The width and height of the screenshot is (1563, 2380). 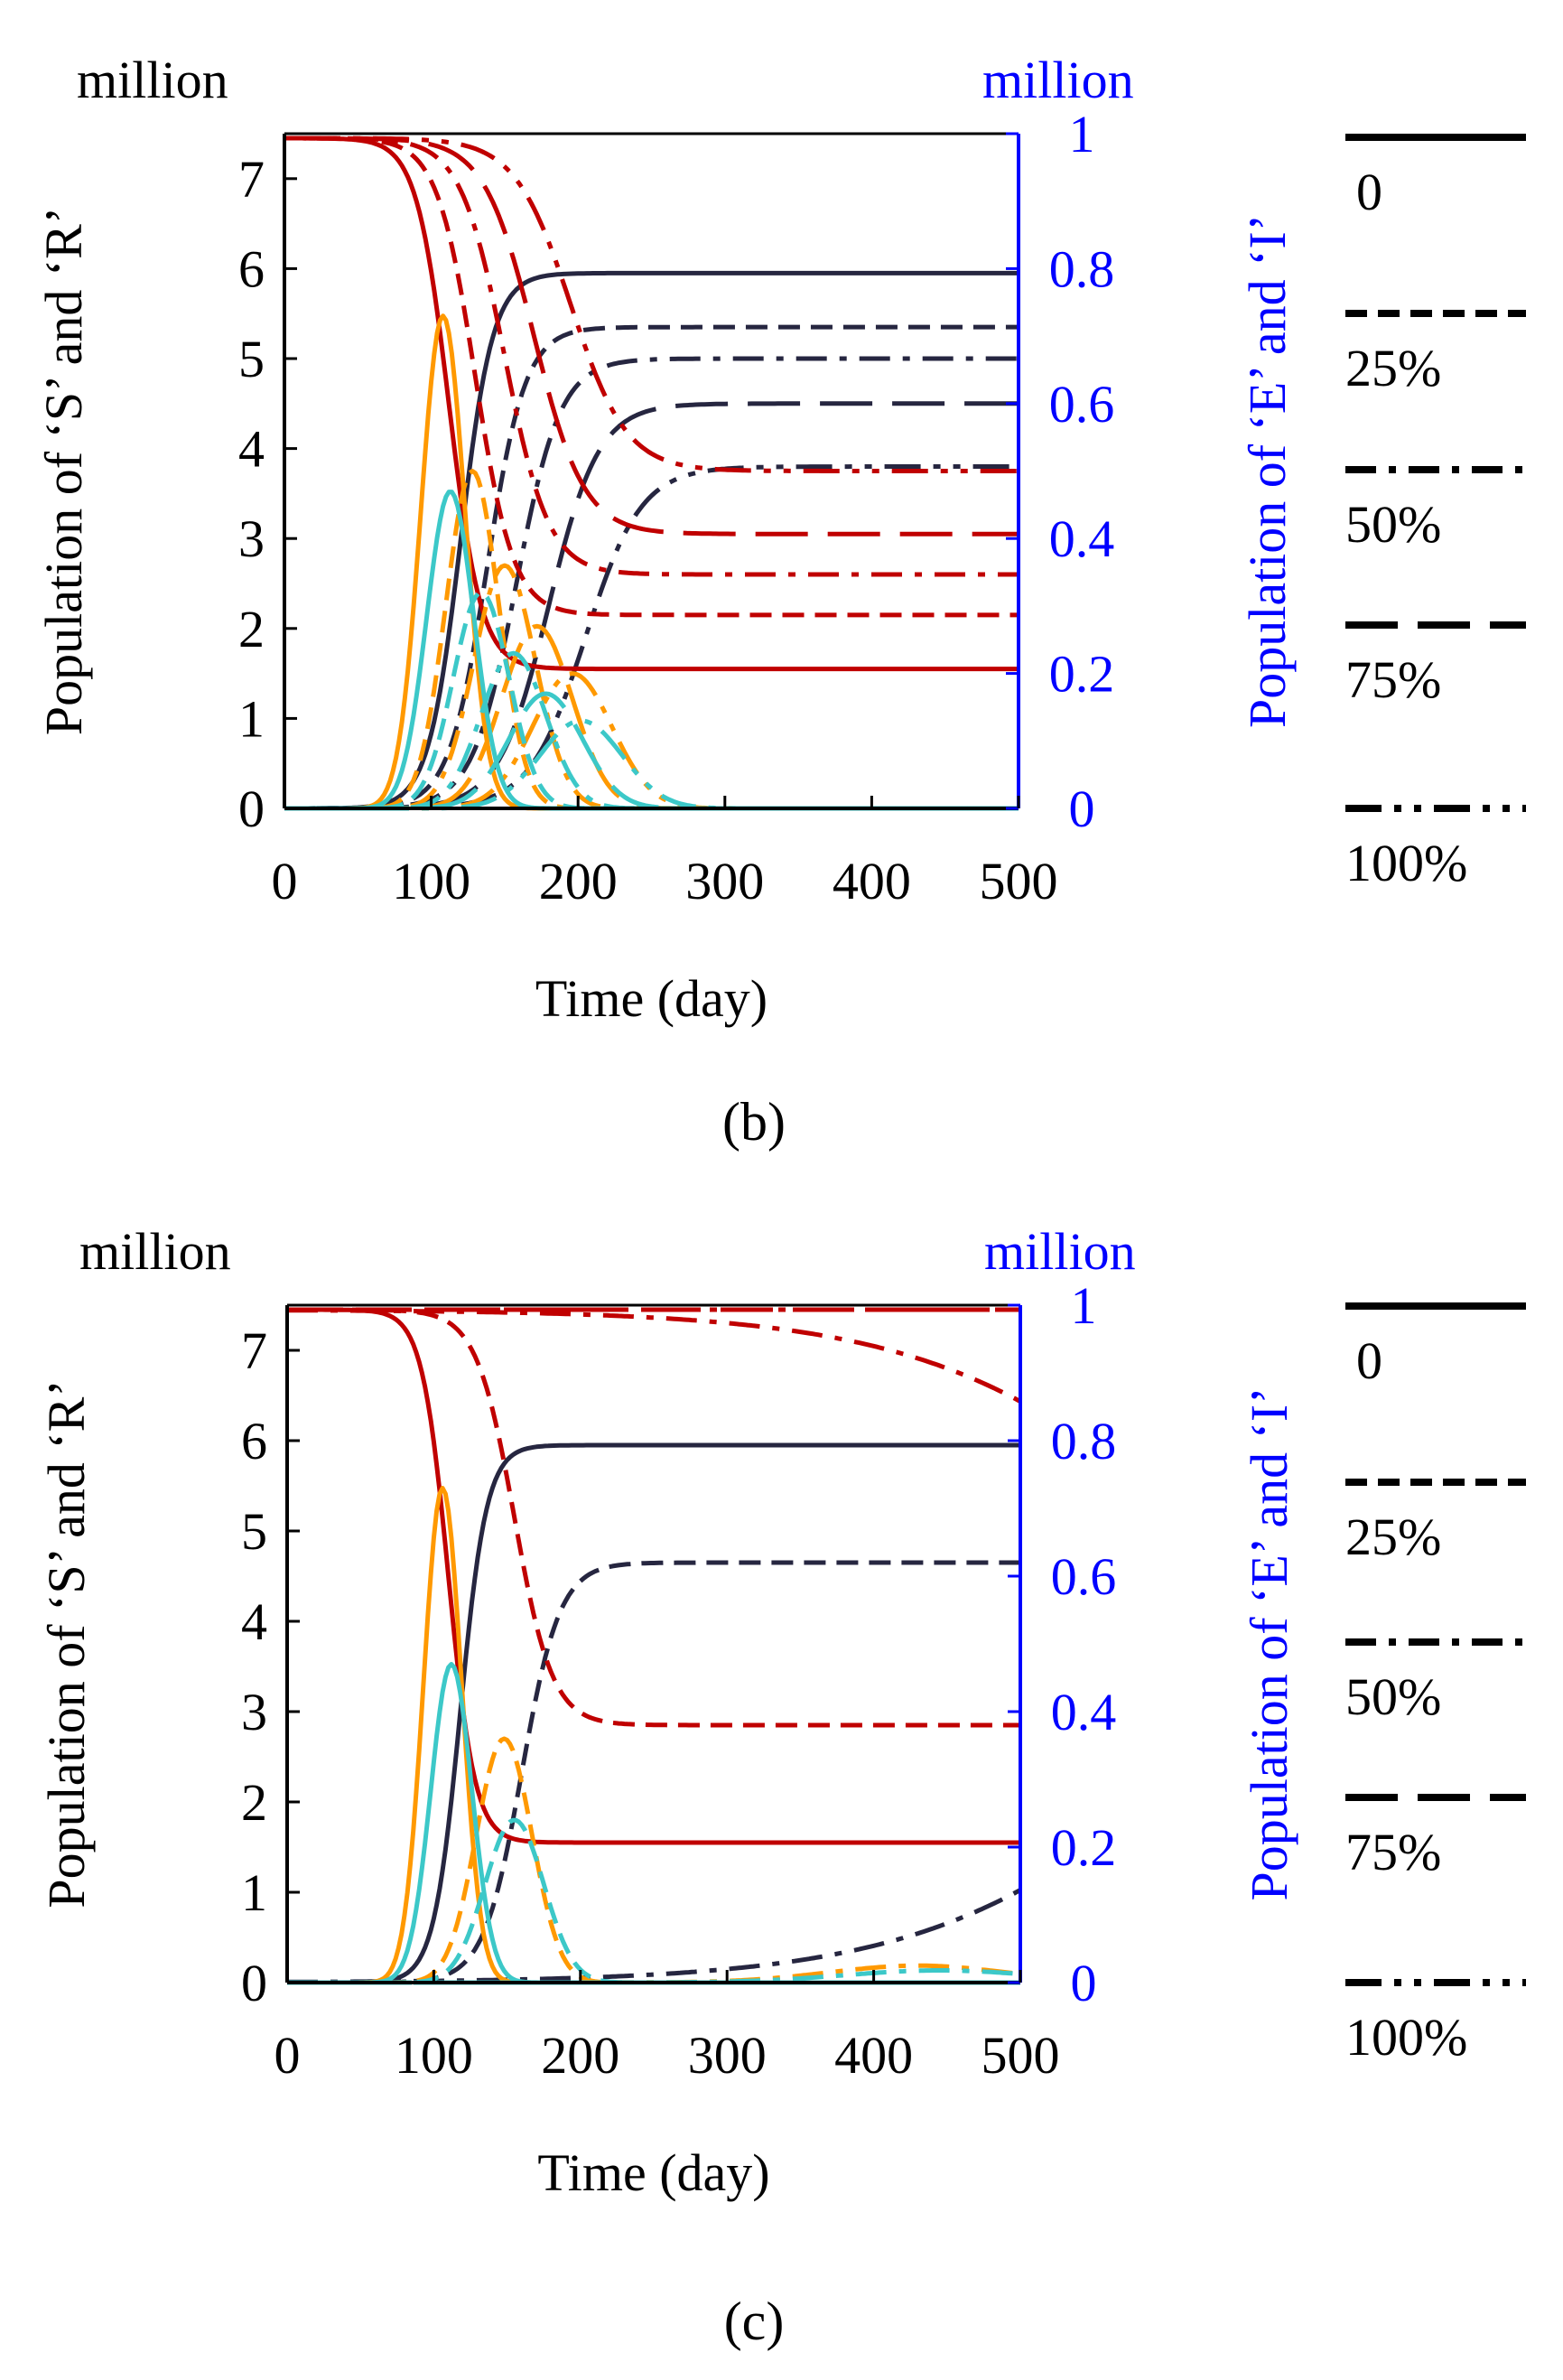 What do you see at coordinates (651, 304) in the screenshot?
I see `series-line-S-100pct` at bounding box center [651, 304].